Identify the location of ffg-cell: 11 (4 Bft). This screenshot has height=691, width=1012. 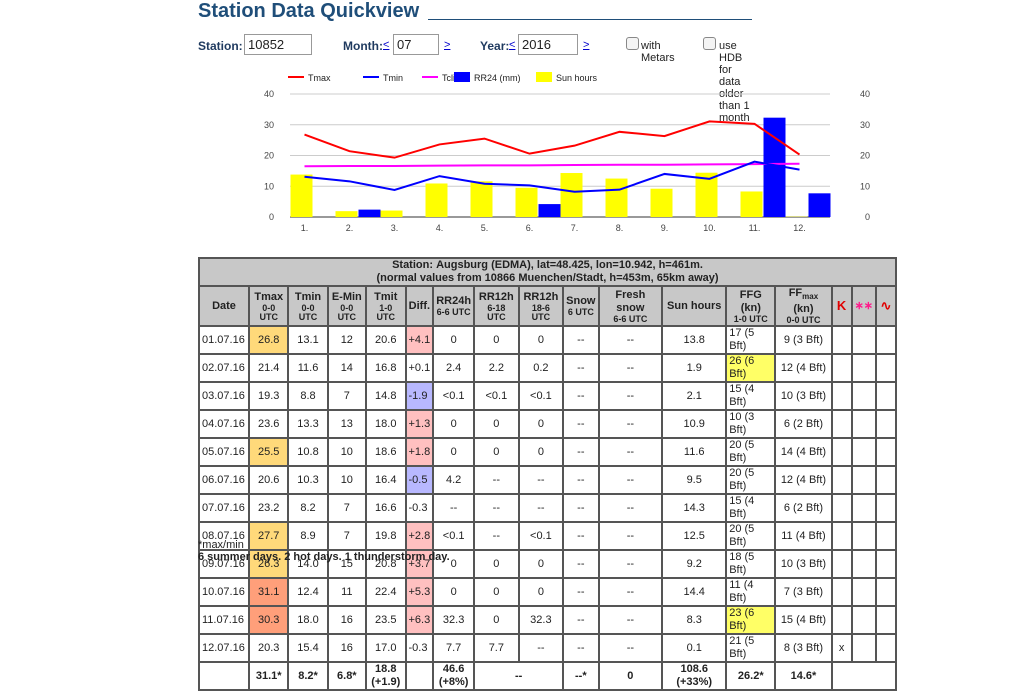
(750, 592).